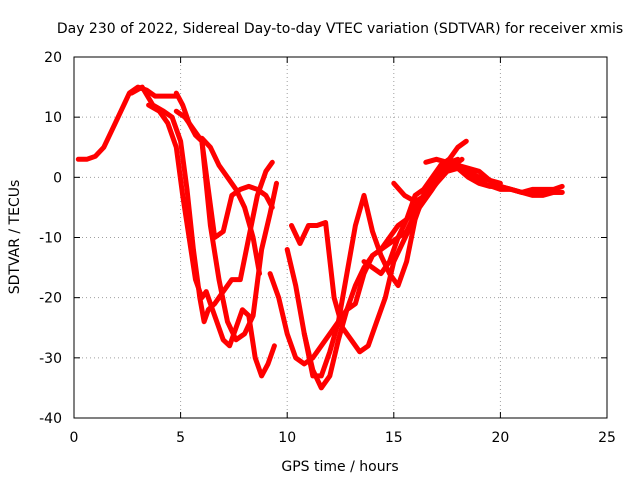 Image resolution: width=640 pixels, height=480 pixels. Describe the element at coordinates (53, 58) in the screenshot. I see `y-tick-label: 20` at that location.